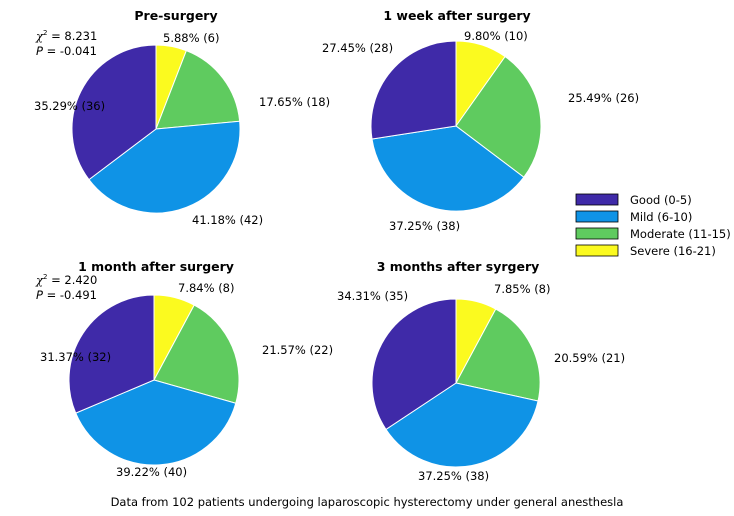 This screenshot has width=734, height=516. I want to click on legend-label-severe-16-21: Severe (16-21), so click(673, 251).